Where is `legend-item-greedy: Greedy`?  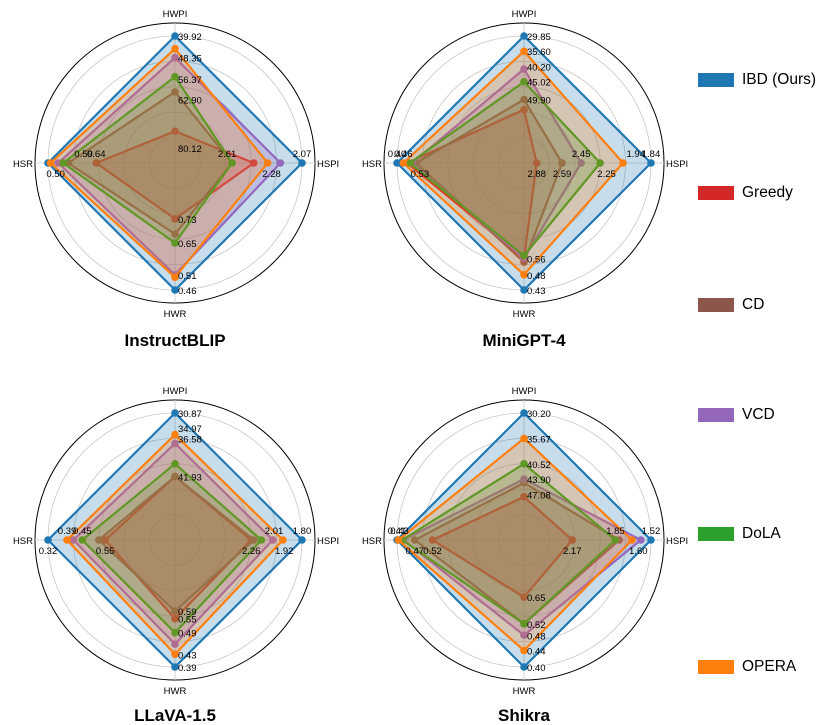 legend-item-greedy: Greedy is located at coordinates (745, 193).